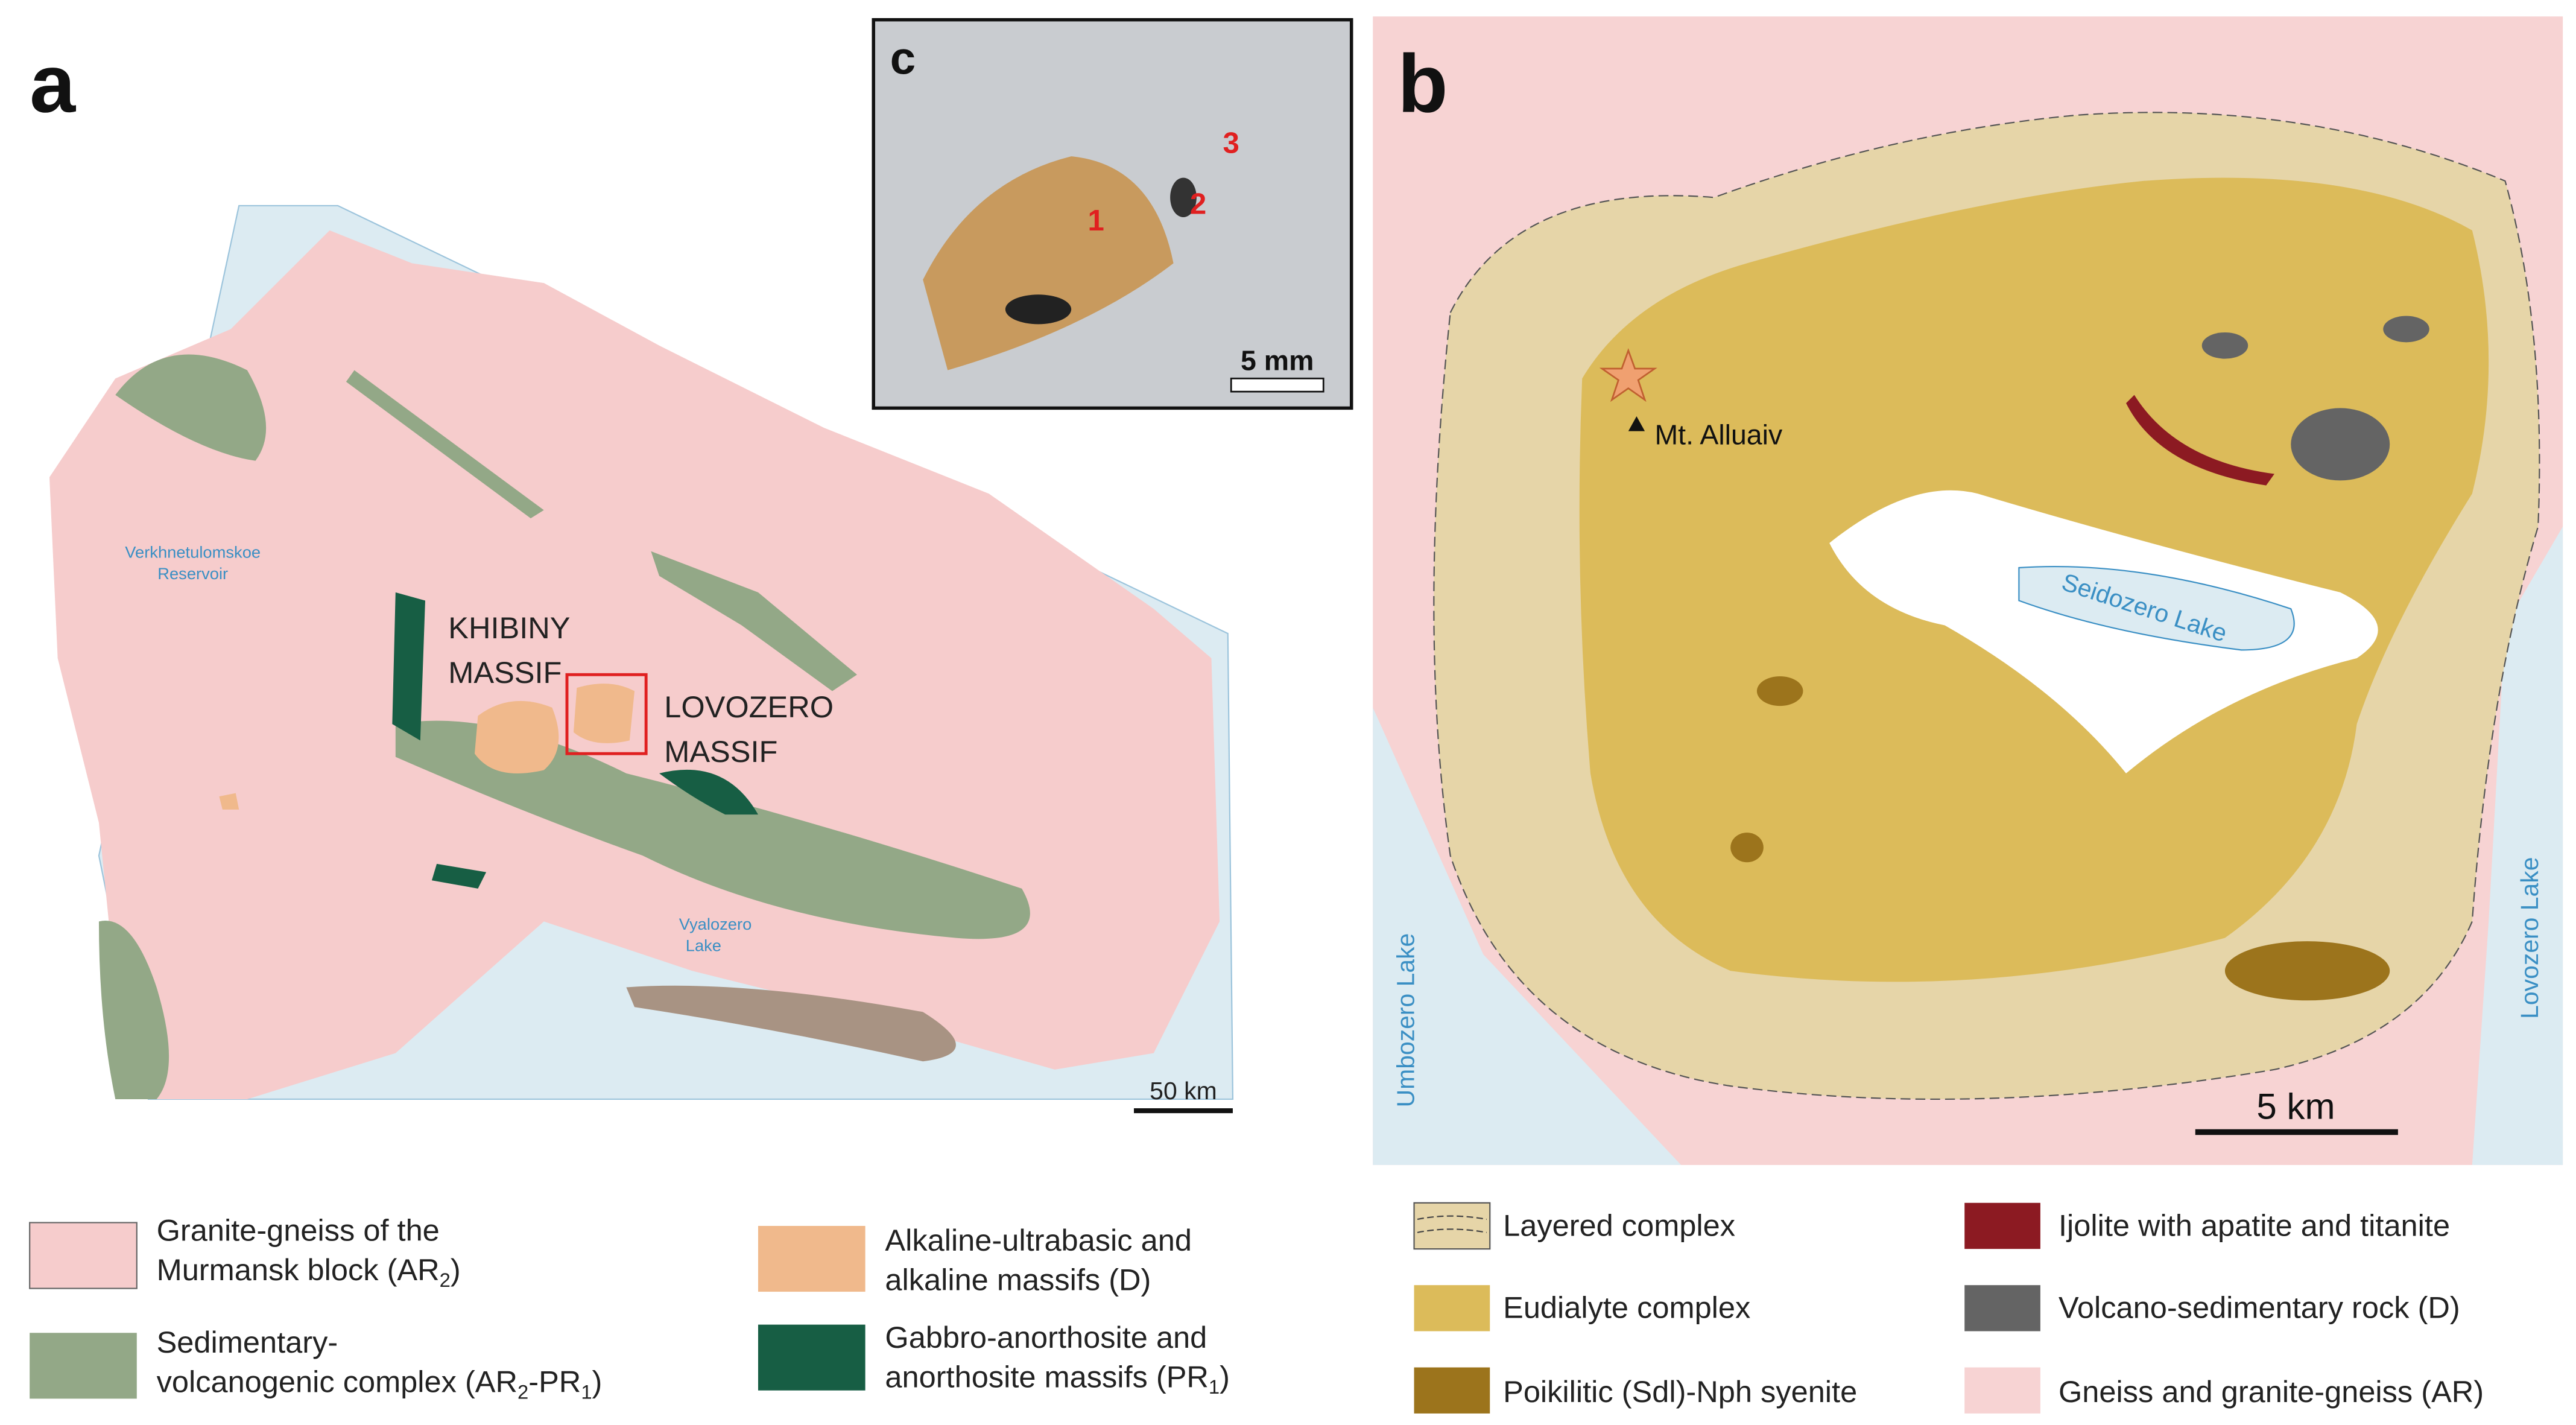 The image size is (2576, 1425). Describe the element at coordinates (903, 58) in the screenshot. I see `panel-label: c` at that location.